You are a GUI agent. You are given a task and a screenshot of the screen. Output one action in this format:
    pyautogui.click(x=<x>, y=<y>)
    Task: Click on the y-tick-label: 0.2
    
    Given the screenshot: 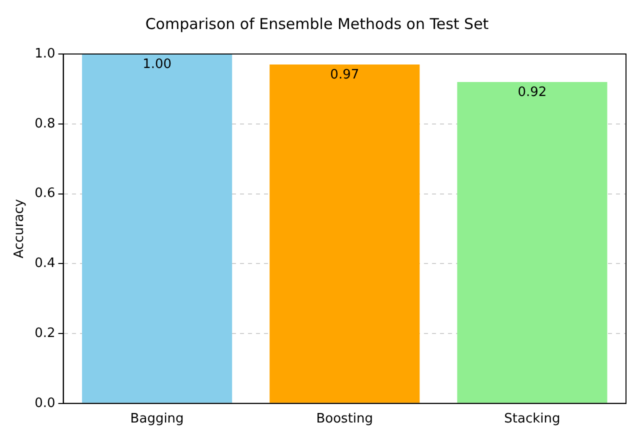 What is the action you would take?
    pyautogui.click(x=45, y=333)
    